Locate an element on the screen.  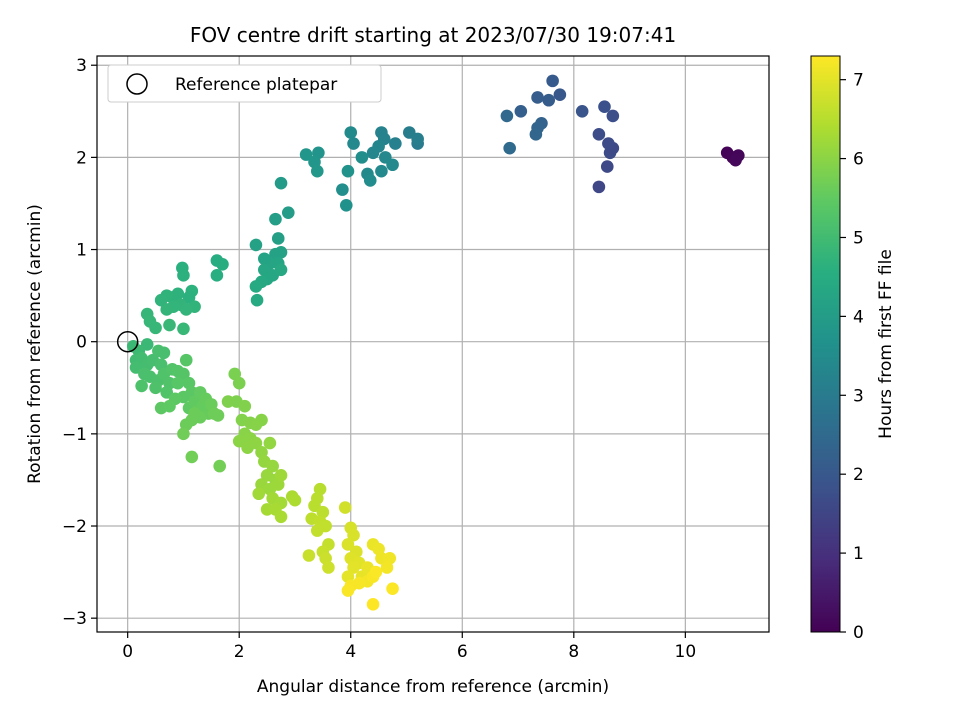
x-tick-label: 8 is located at coordinates (573, 652).